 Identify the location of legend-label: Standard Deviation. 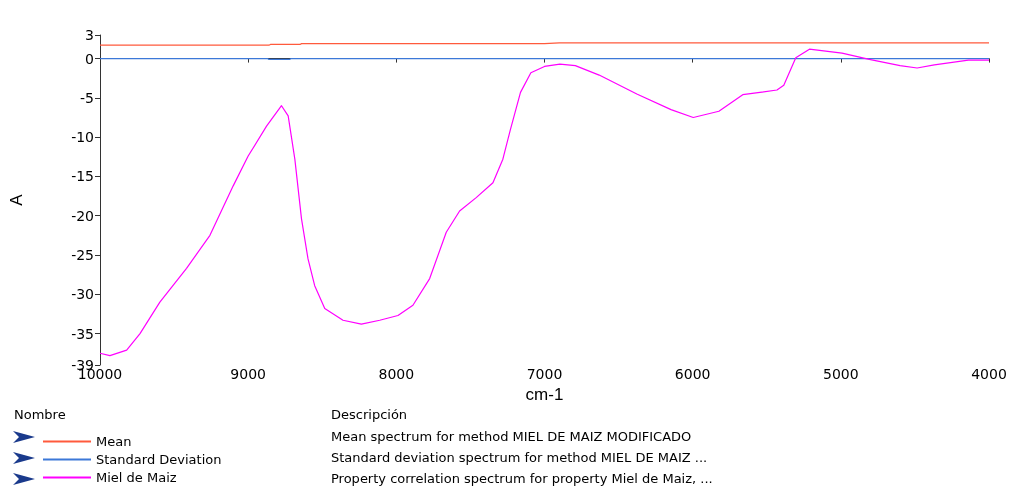
(159, 459).